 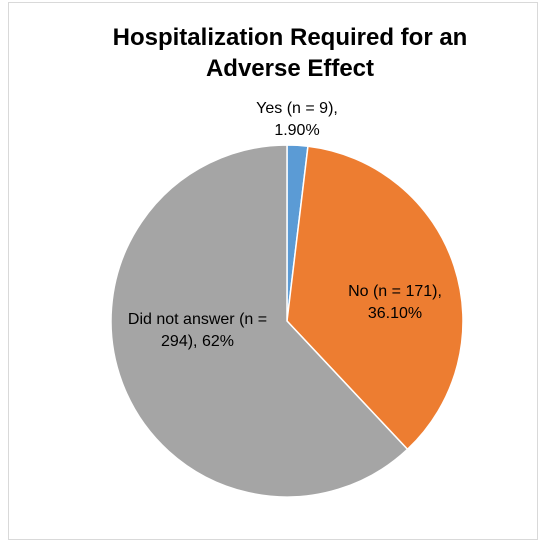 What do you see at coordinates (297, 108) in the screenshot?
I see `category-label: Yes (n = 9),` at bounding box center [297, 108].